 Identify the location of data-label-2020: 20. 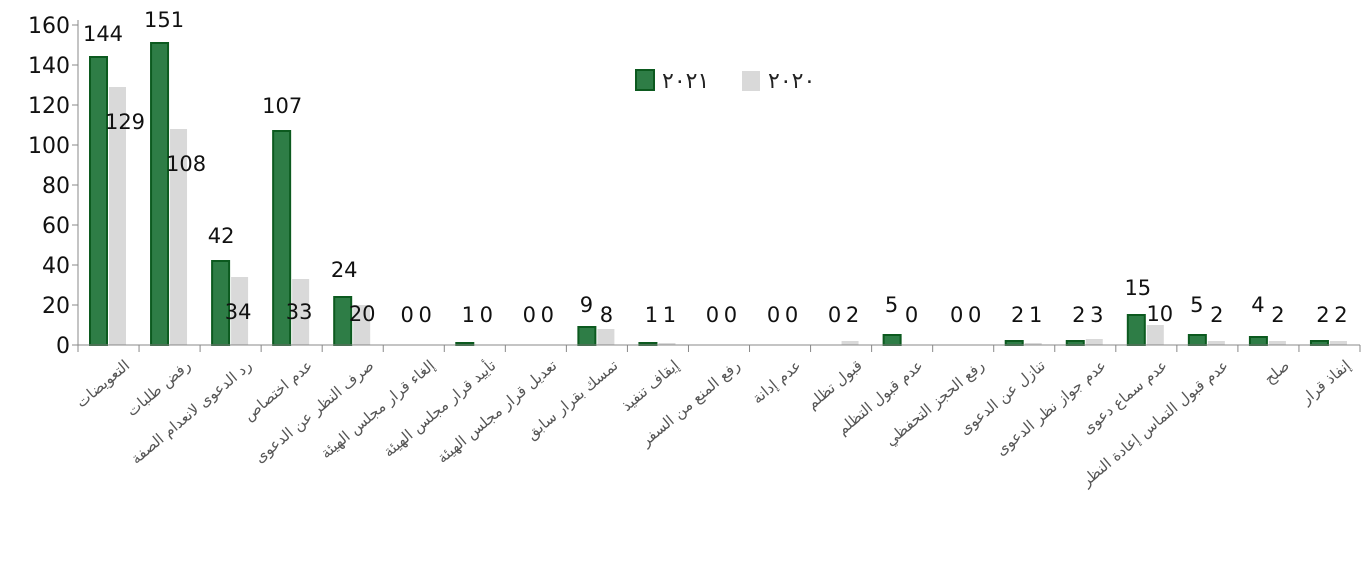
(362, 314).